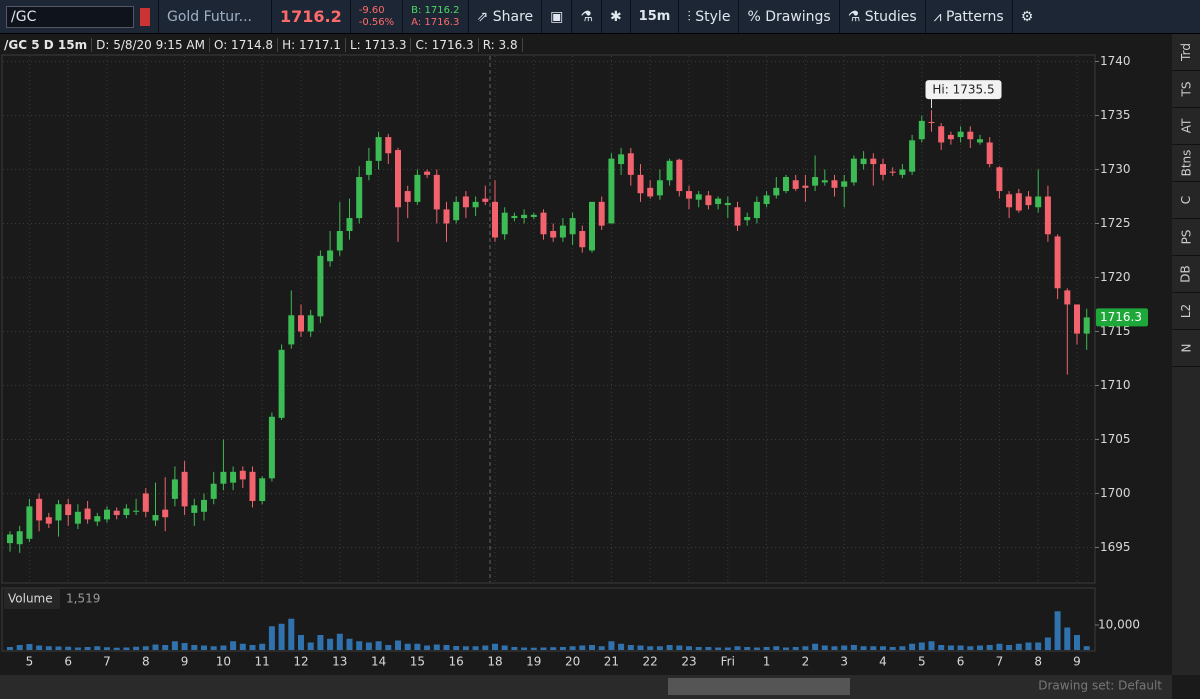 This screenshot has width=1200, height=699. Describe the element at coordinates (1115, 385) in the screenshot. I see `y-tick-label: 1710` at that location.